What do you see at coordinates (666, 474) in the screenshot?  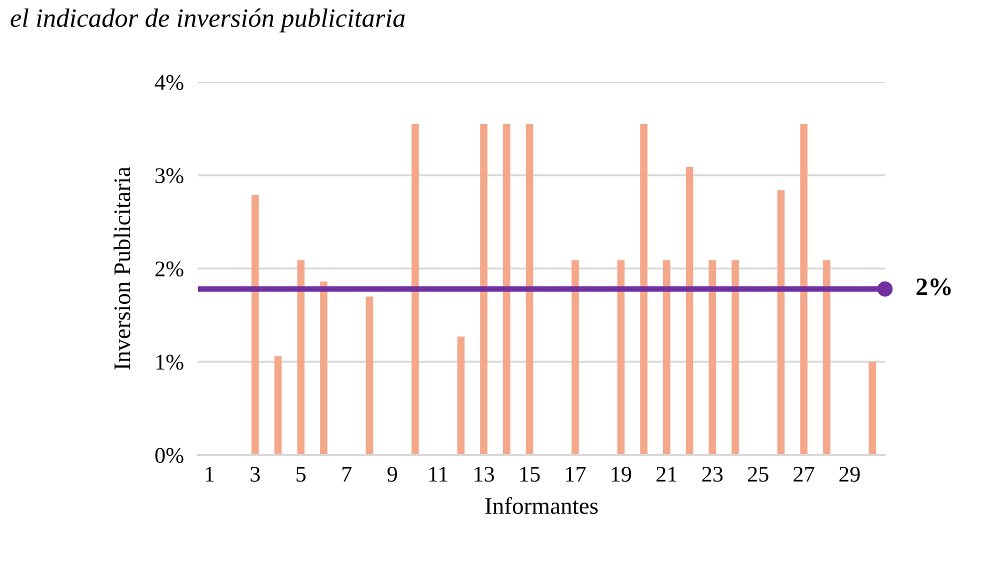 I see `x-tick-label: 21` at bounding box center [666, 474].